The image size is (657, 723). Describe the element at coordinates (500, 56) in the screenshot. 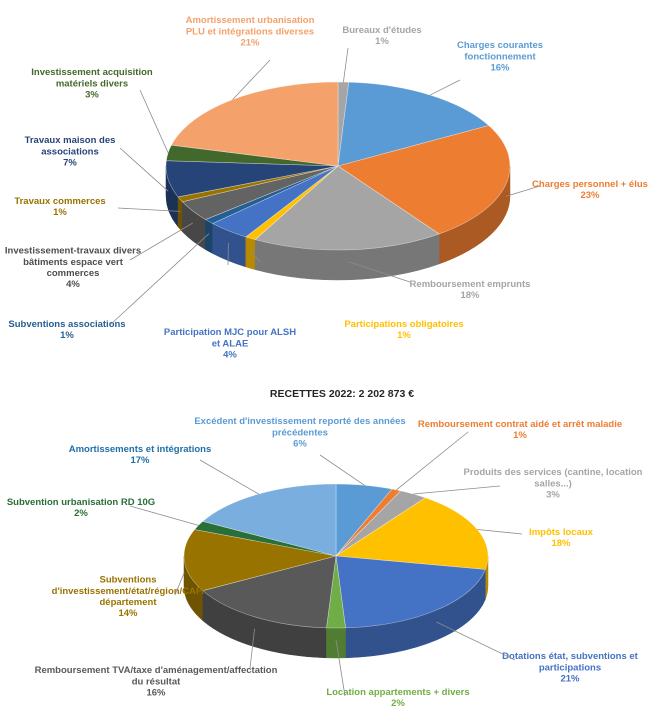

I see `pie1-label-charges-courantes-fonctionnement: Charges courantes fonctionnement 16%` at that location.